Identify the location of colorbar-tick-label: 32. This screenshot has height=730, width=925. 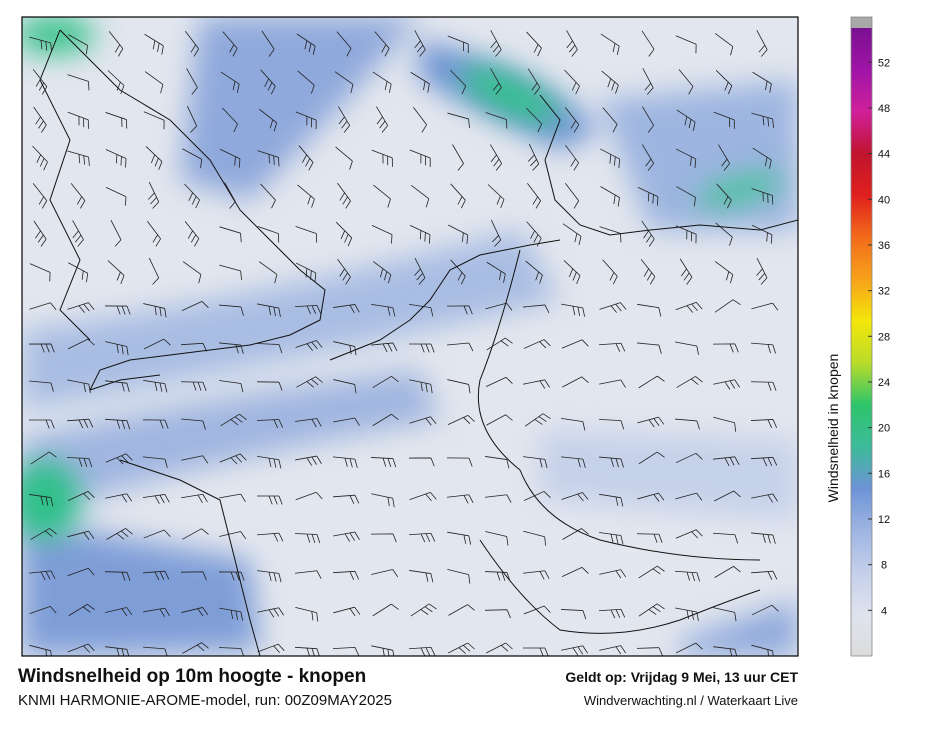
(884, 292).